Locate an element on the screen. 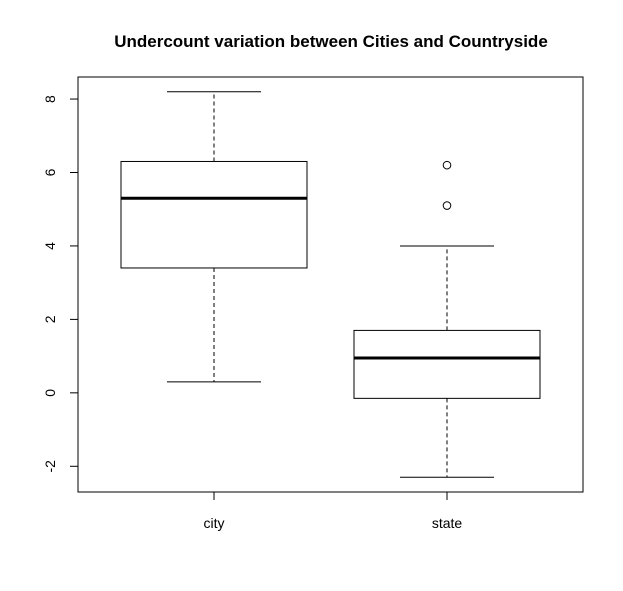 The image size is (623, 591). y-axis: -2 0 2 4 6 8 is located at coordinates (60, 284).